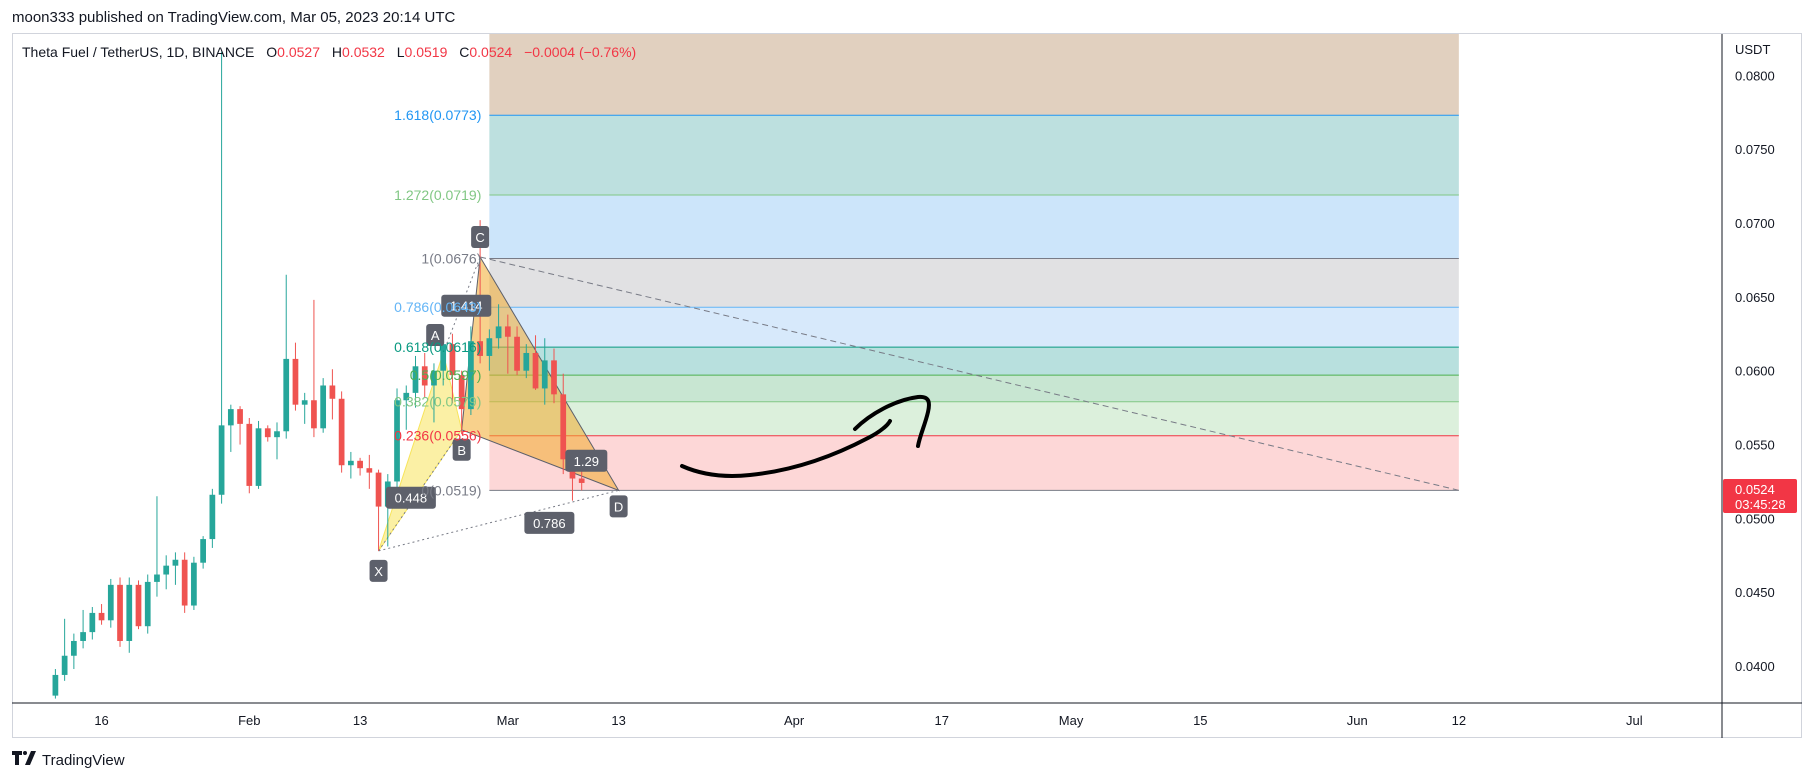 The height and width of the screenshot is (783, 1813). I want to click on legend-low-value: 0.0519, so click(426, 52).